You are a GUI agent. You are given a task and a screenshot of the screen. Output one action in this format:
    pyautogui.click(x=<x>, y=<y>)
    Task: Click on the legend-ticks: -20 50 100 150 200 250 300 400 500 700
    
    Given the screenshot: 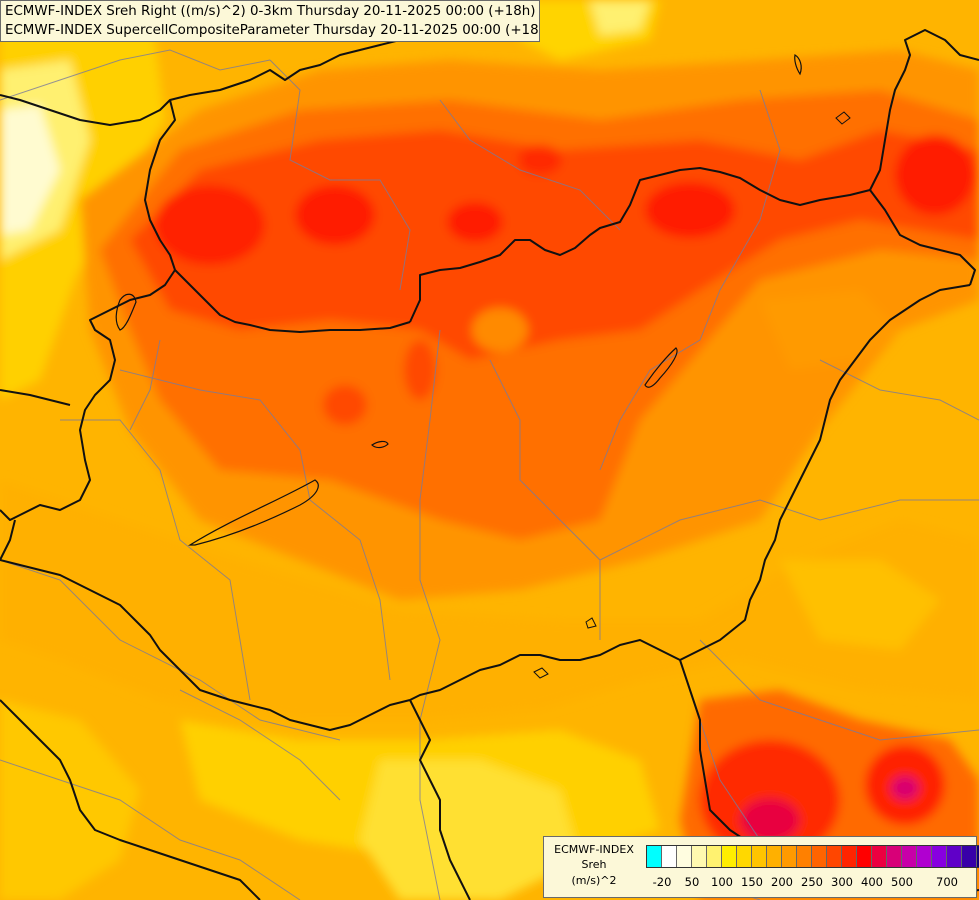 What is the action you would take?
    pyautogui.click(x=811, y=883)
    